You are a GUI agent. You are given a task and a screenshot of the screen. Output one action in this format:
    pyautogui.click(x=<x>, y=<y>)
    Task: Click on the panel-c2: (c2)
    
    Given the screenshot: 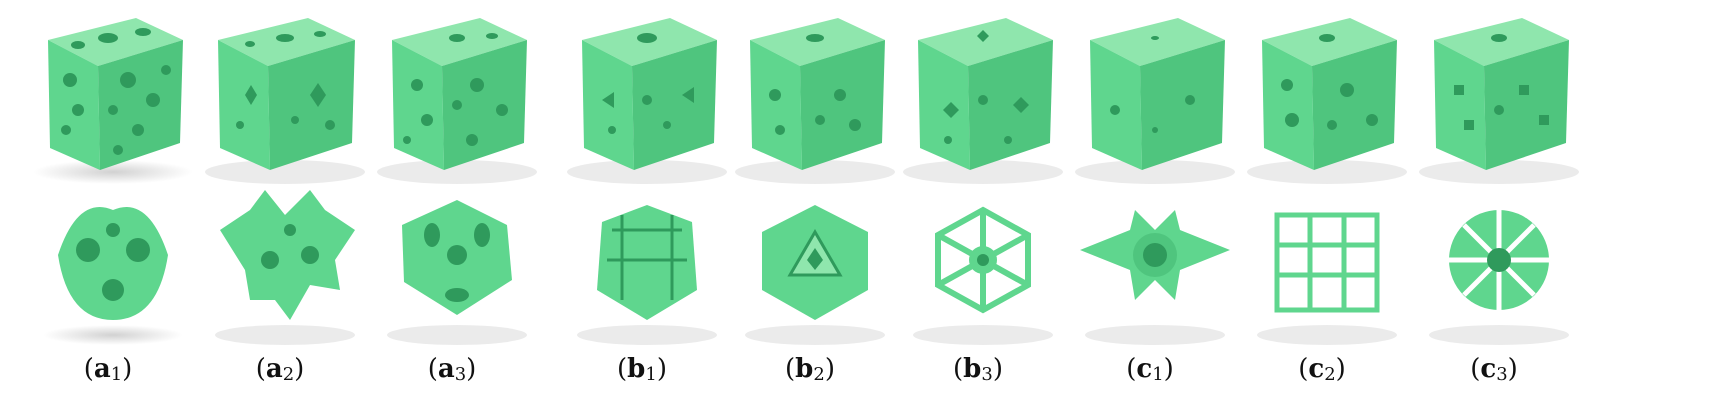 What is the action you would take?
    pyautogui.click(x=1322, y=203)
    